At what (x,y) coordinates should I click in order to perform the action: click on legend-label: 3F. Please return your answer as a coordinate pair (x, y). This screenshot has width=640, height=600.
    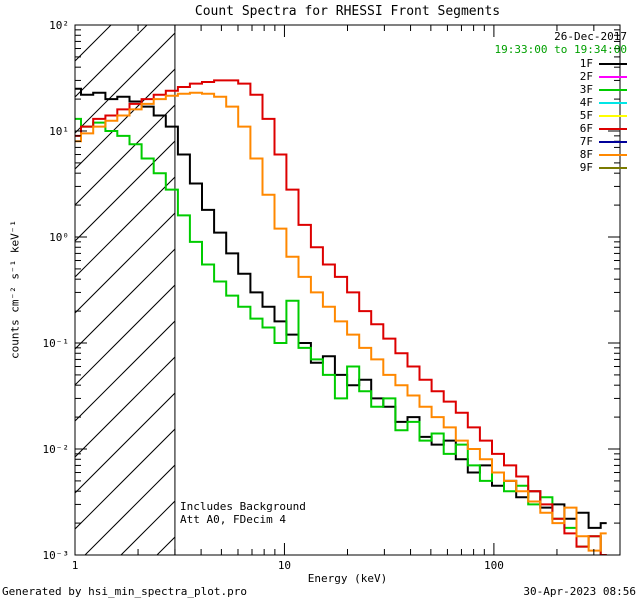
    Looking at the image, I should click on (586, 89).